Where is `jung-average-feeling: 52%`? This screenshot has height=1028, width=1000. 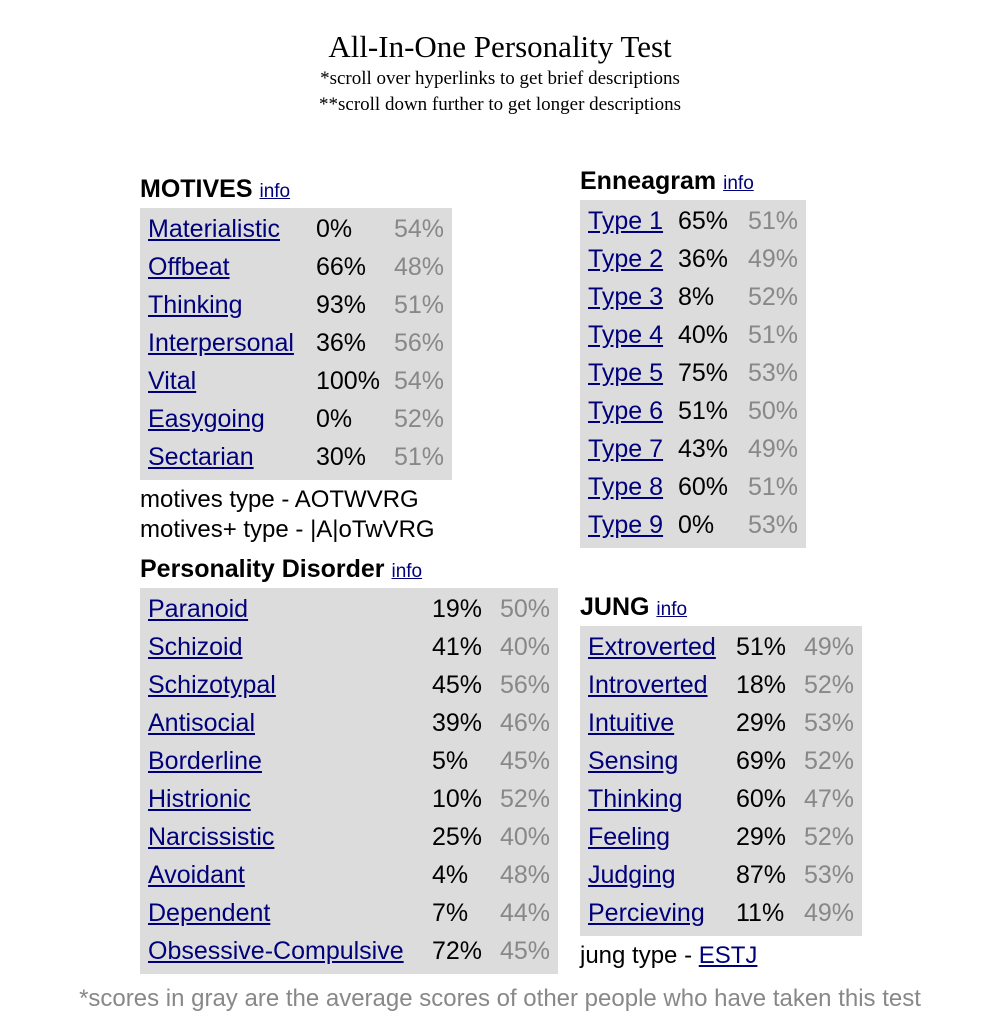
jung-average-feeling: 52% is located at coordinates (829, 837).